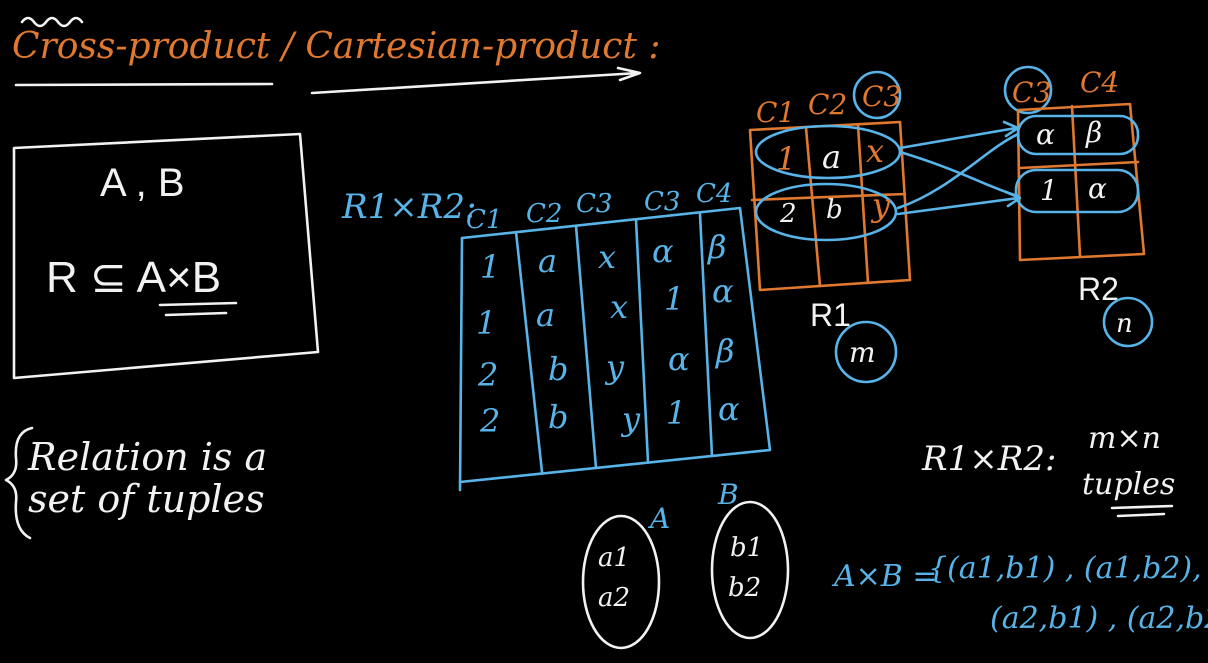 The height and width of the screenshot is (663, 1208). I want to click on r1-count-circle, so click(866, 352).